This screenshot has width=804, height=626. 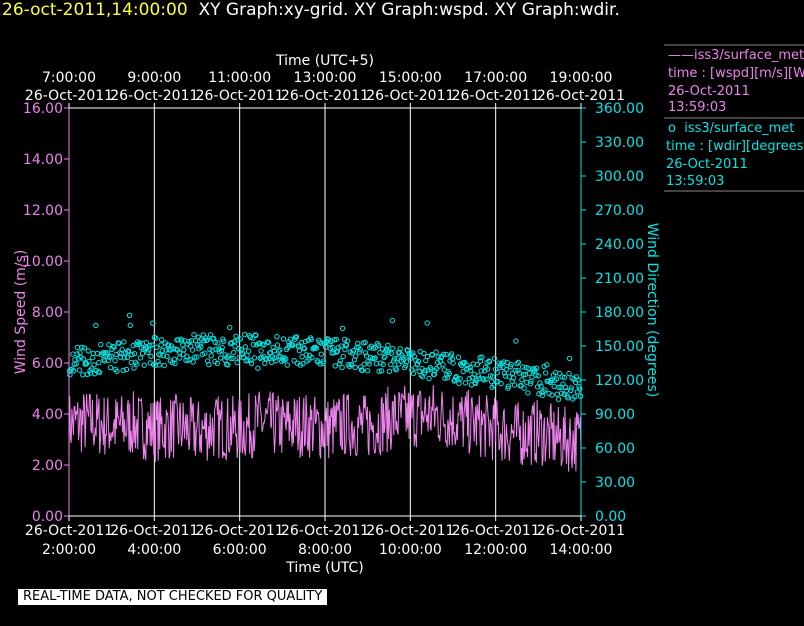 I want to click on top-axis-title: Time (UTC+5), so click(x=324, y=61).